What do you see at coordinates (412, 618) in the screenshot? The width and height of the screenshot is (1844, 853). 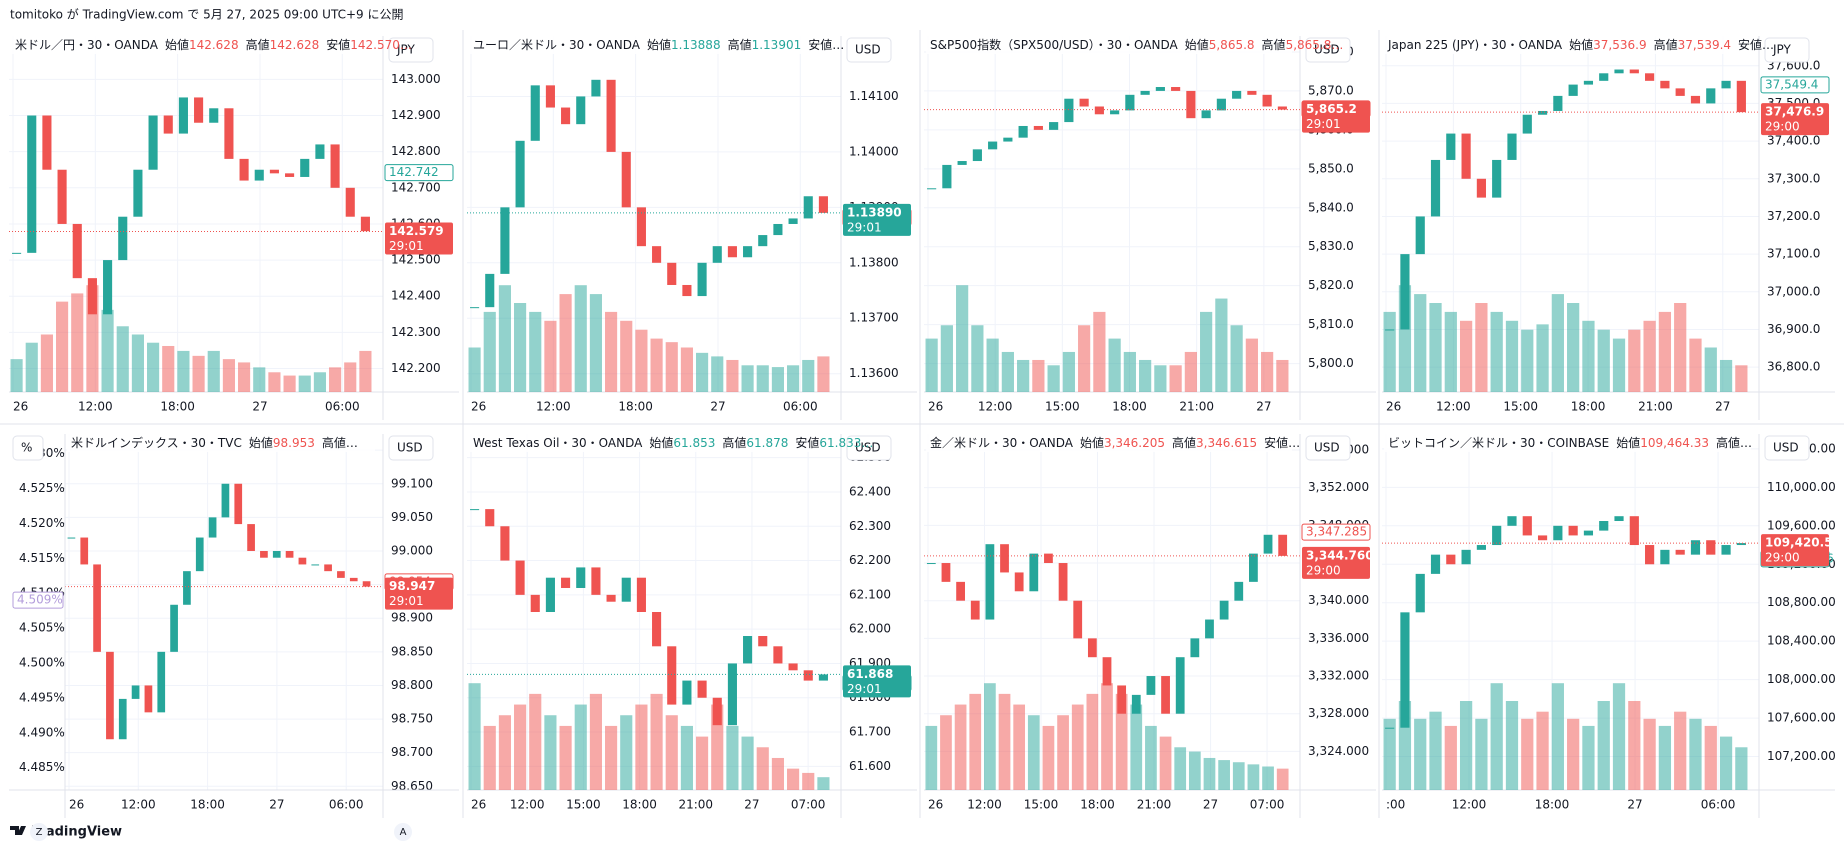 I see `y-tick-label: 98.900` at bounding box center [412, 618].